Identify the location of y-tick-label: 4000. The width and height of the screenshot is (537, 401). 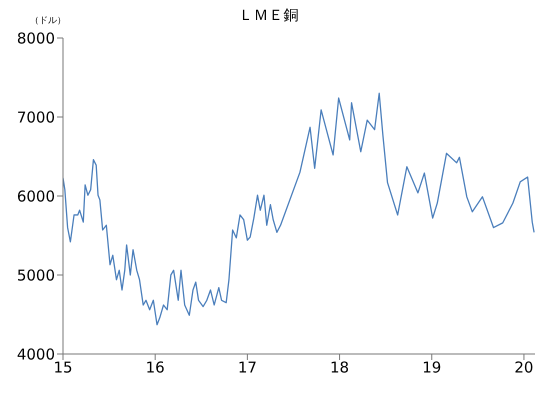
(35, 354).